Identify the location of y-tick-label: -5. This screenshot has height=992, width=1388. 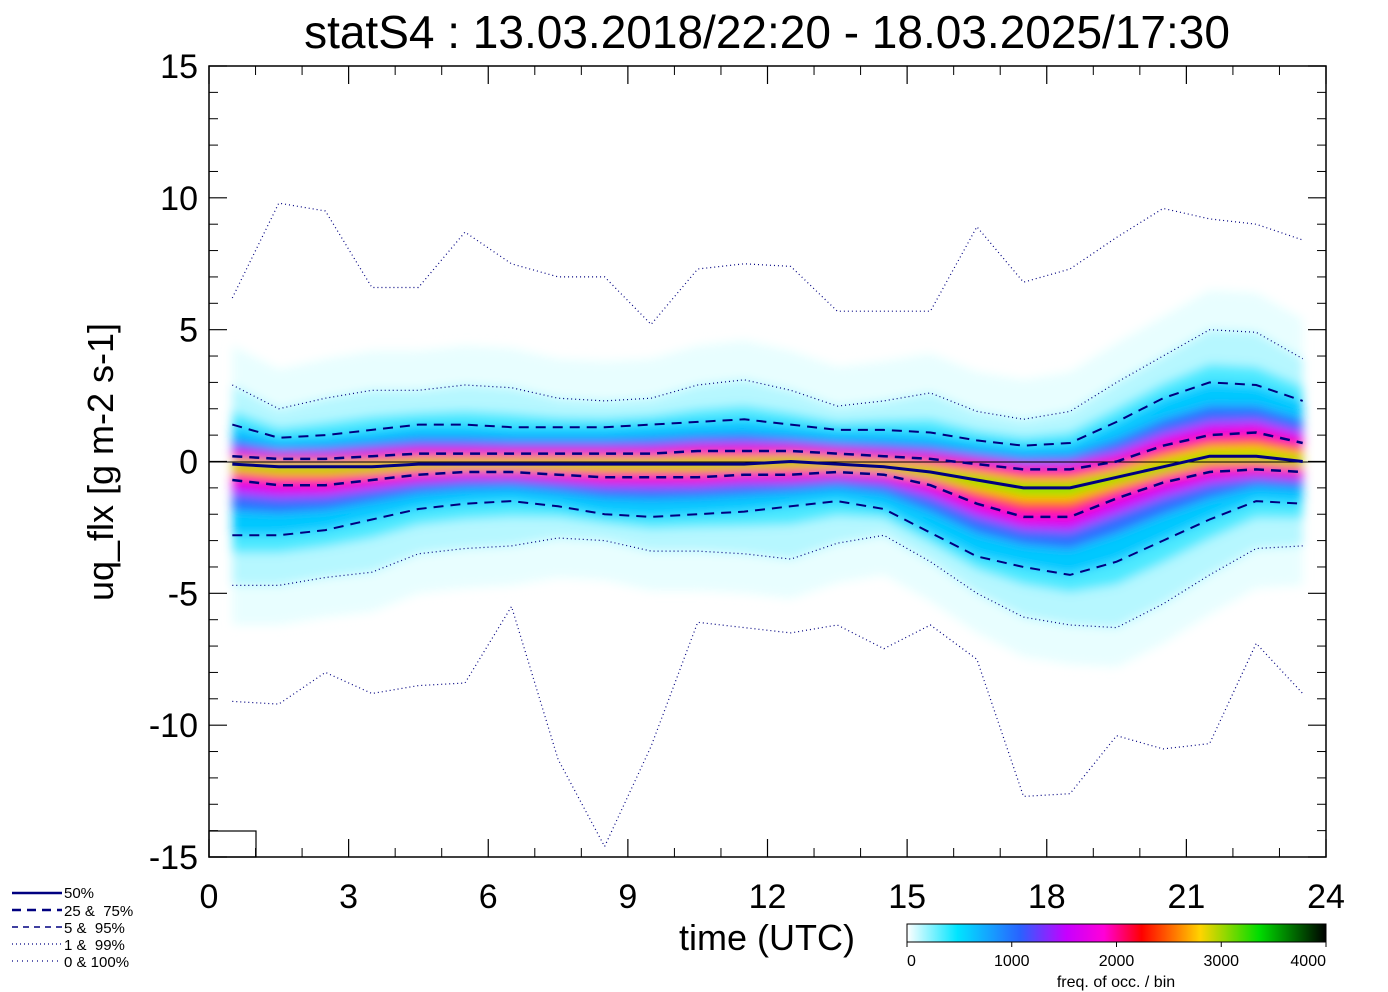
(183, 594).